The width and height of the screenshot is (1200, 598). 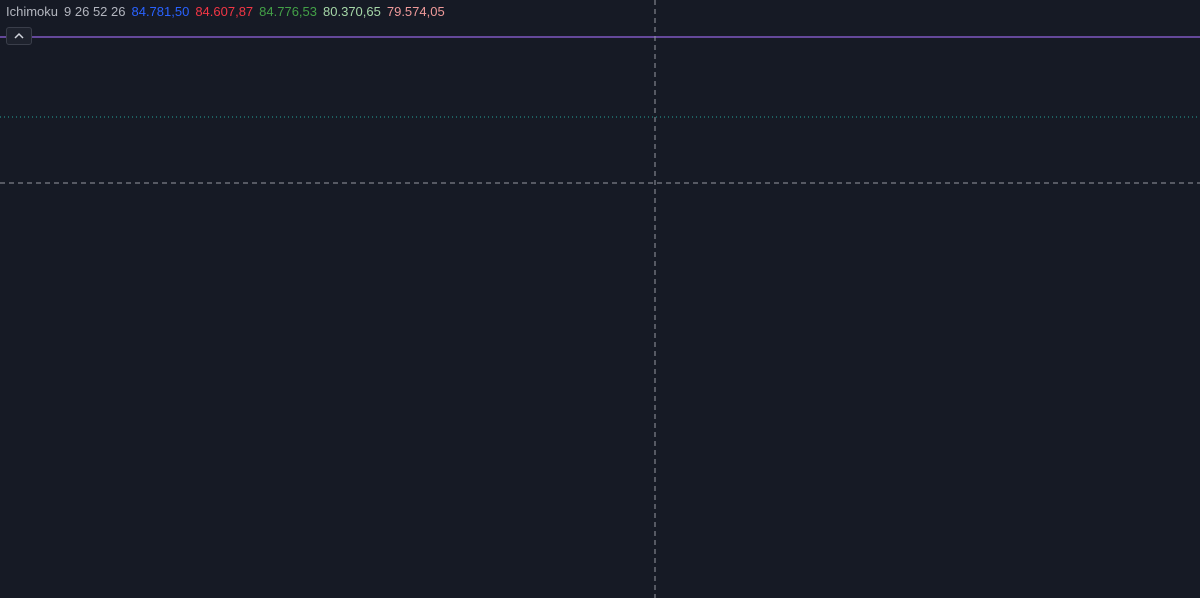 What do you see at coordinates (415, 11) in the screenshot?
I see `indicator-value: 79.574,05` at bounding box center [415, 11].